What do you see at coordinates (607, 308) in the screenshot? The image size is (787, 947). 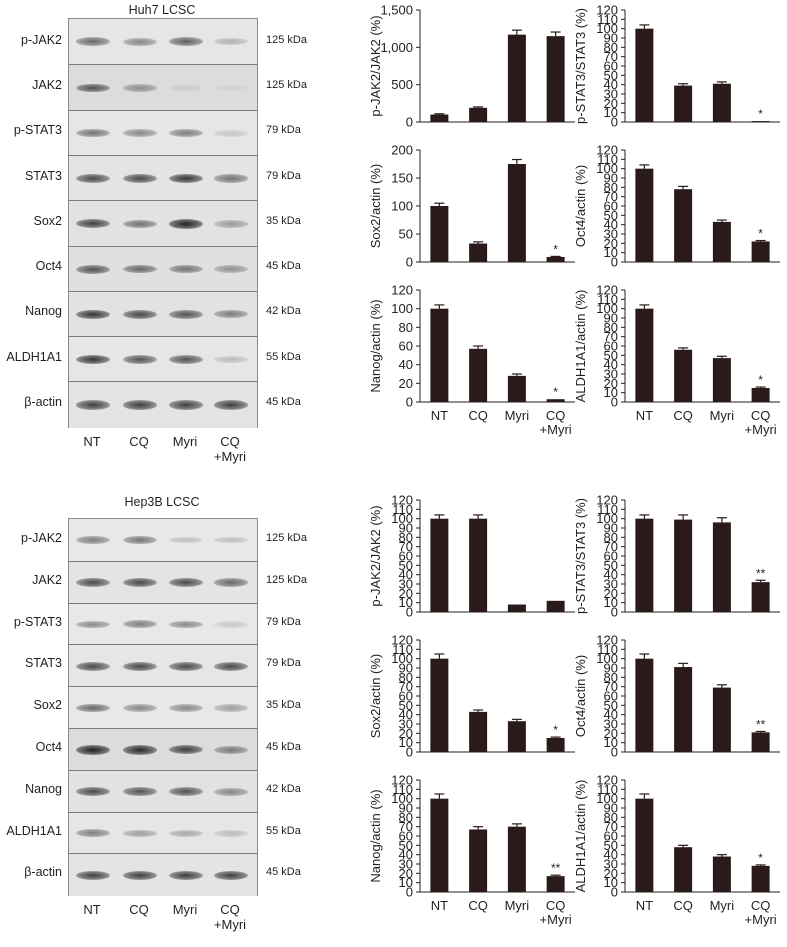 I see `y-tick-label: 100` at bounding box center [607, 308].